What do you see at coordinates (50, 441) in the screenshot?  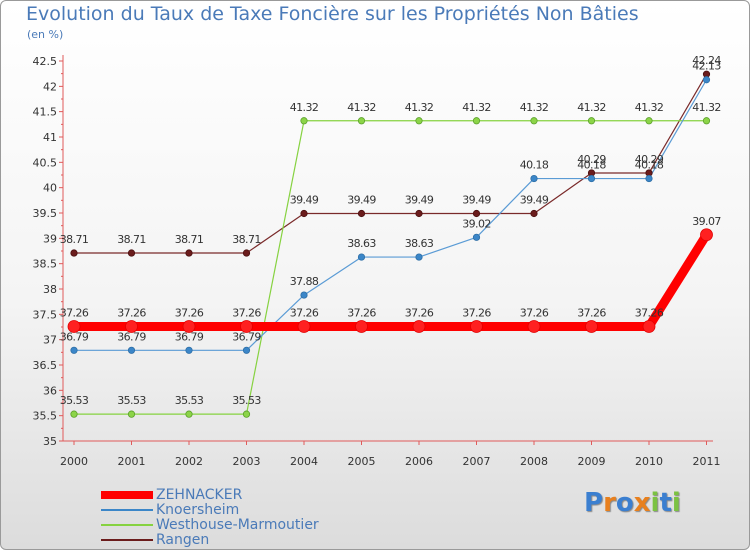 I see `y-tick-label: 35` at bounding box center [50, 441].